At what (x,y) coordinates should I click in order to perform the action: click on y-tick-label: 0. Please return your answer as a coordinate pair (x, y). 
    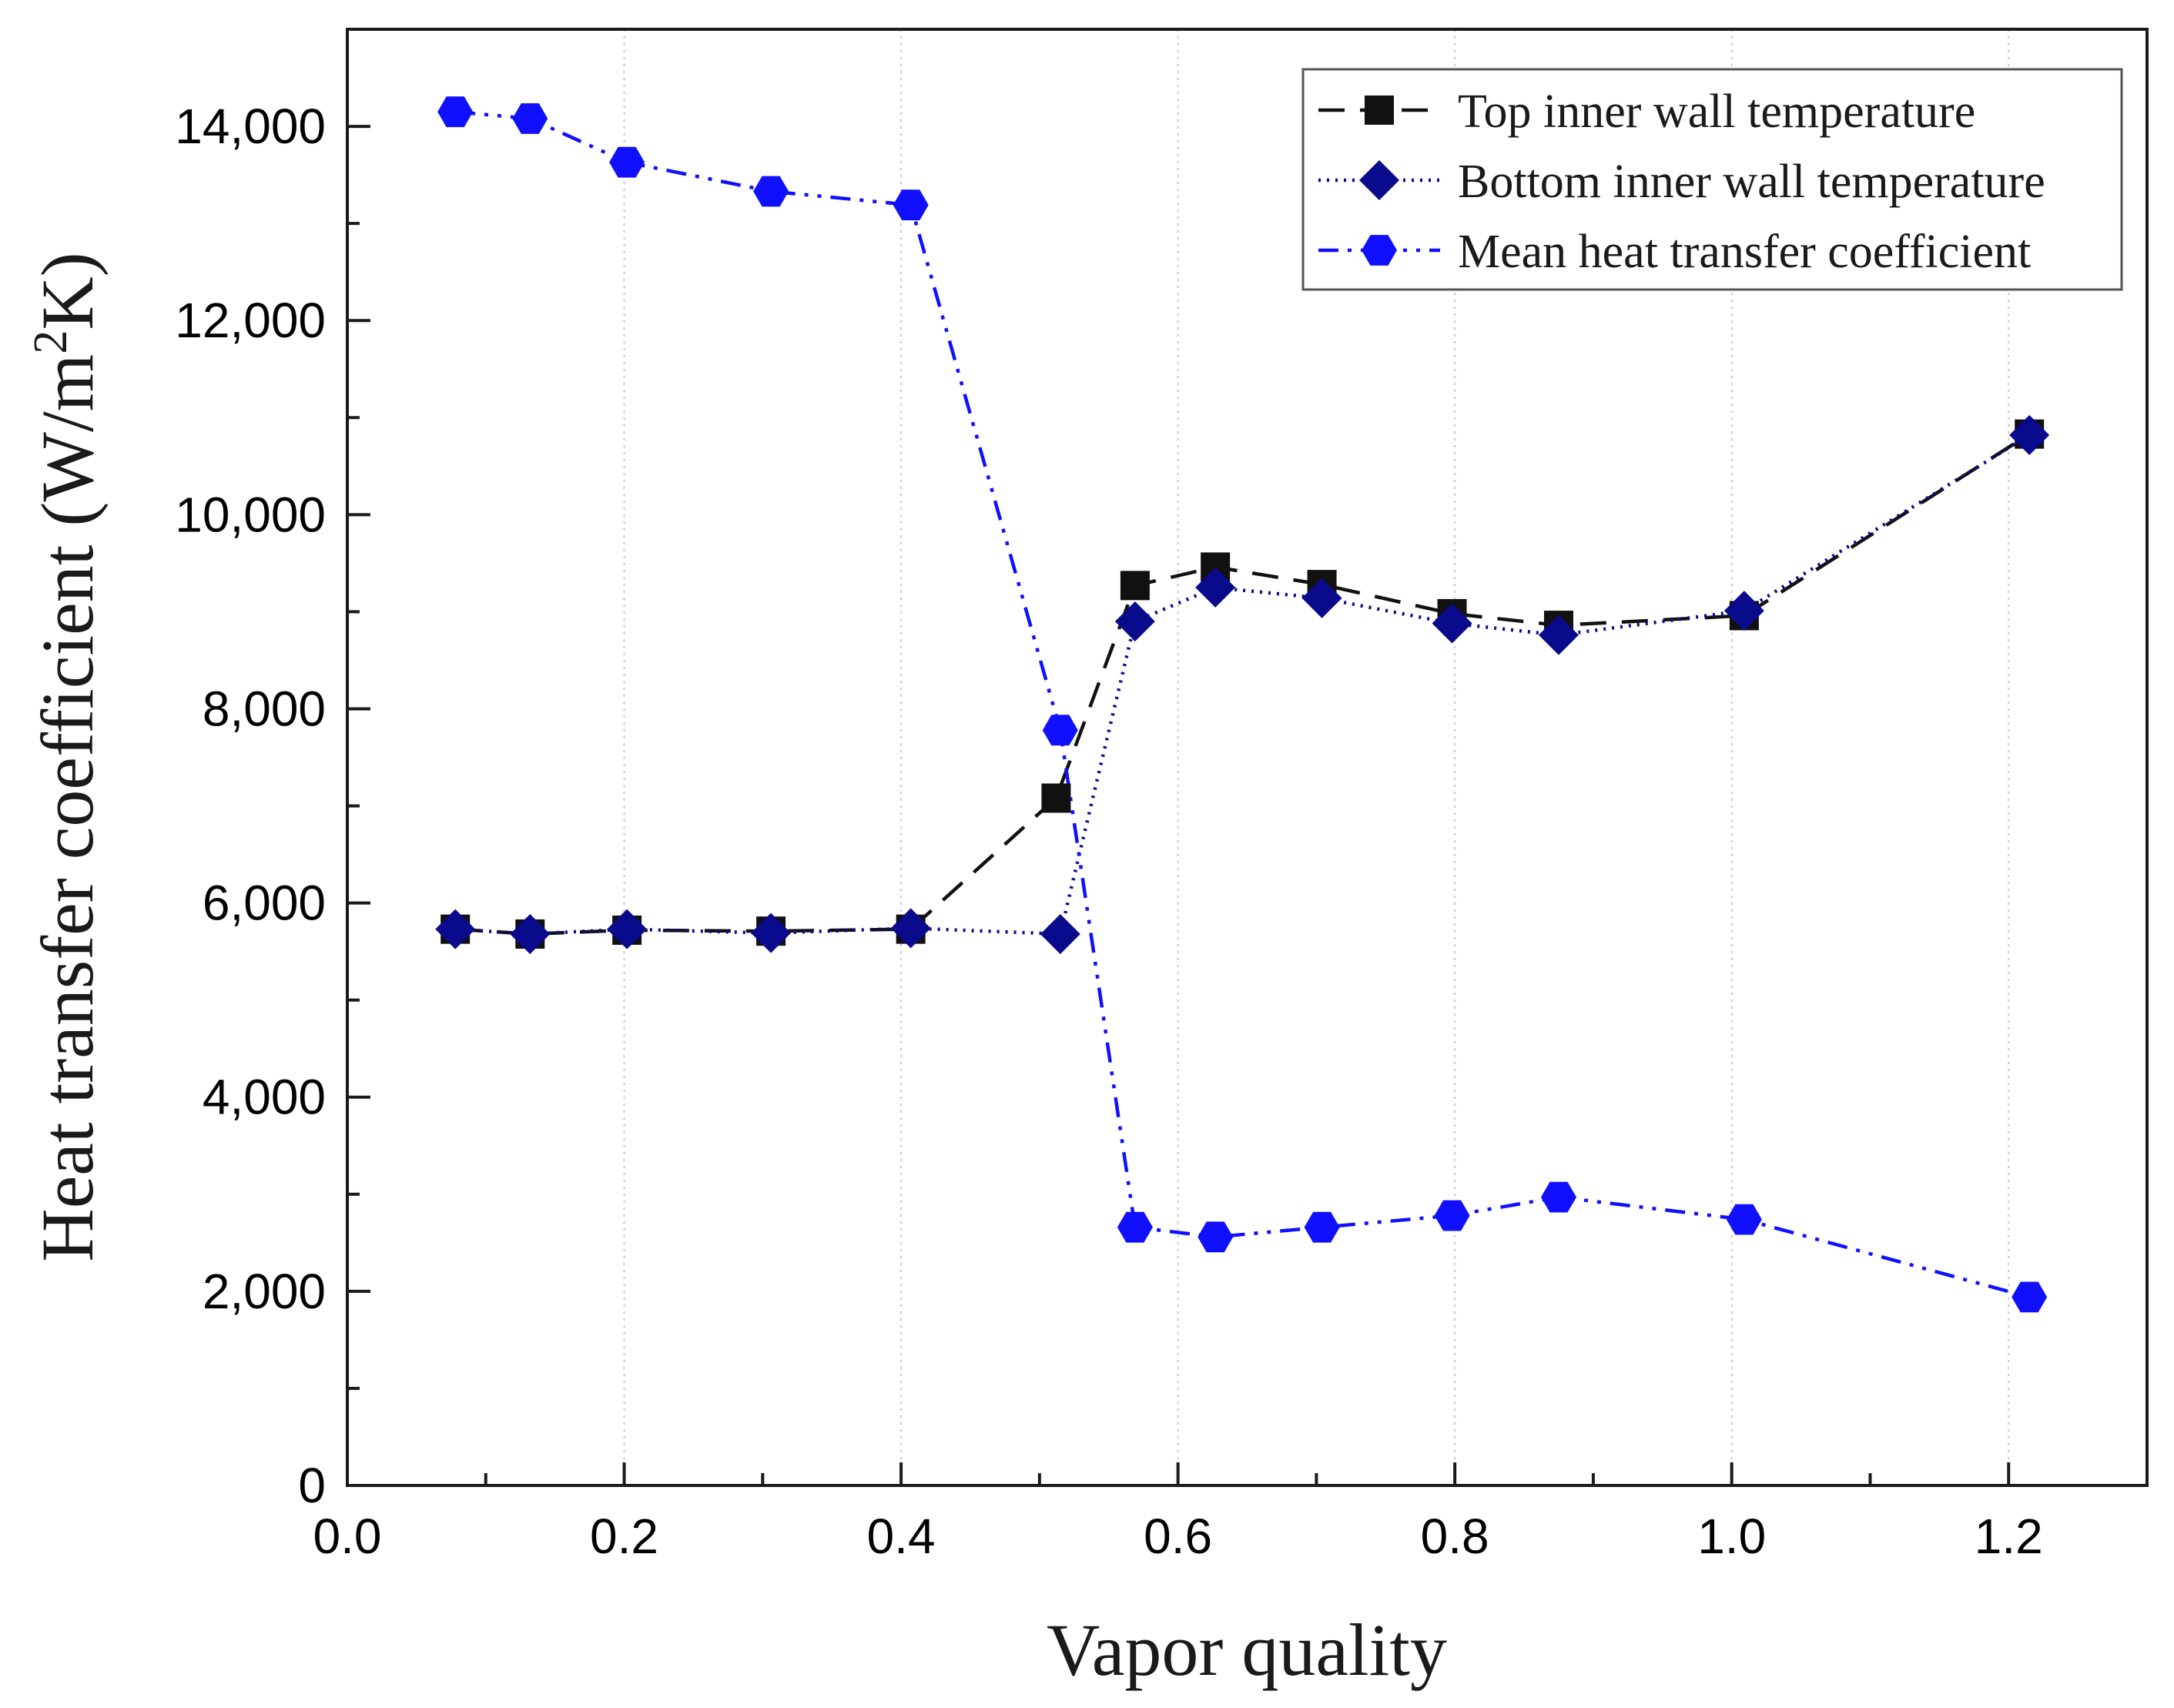
    Looking at the image, I should click on (312, 1485).